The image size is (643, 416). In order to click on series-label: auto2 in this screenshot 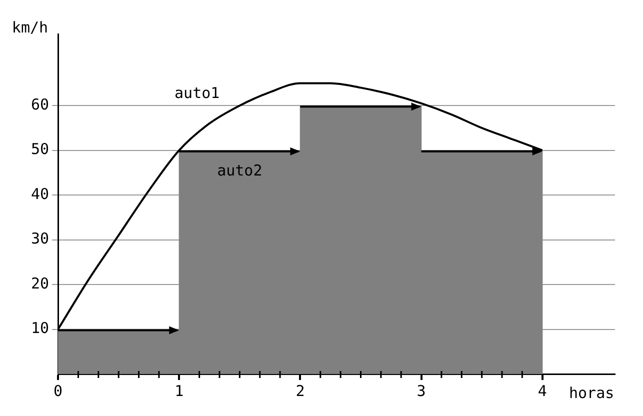, I will do `click(239, 171)`.